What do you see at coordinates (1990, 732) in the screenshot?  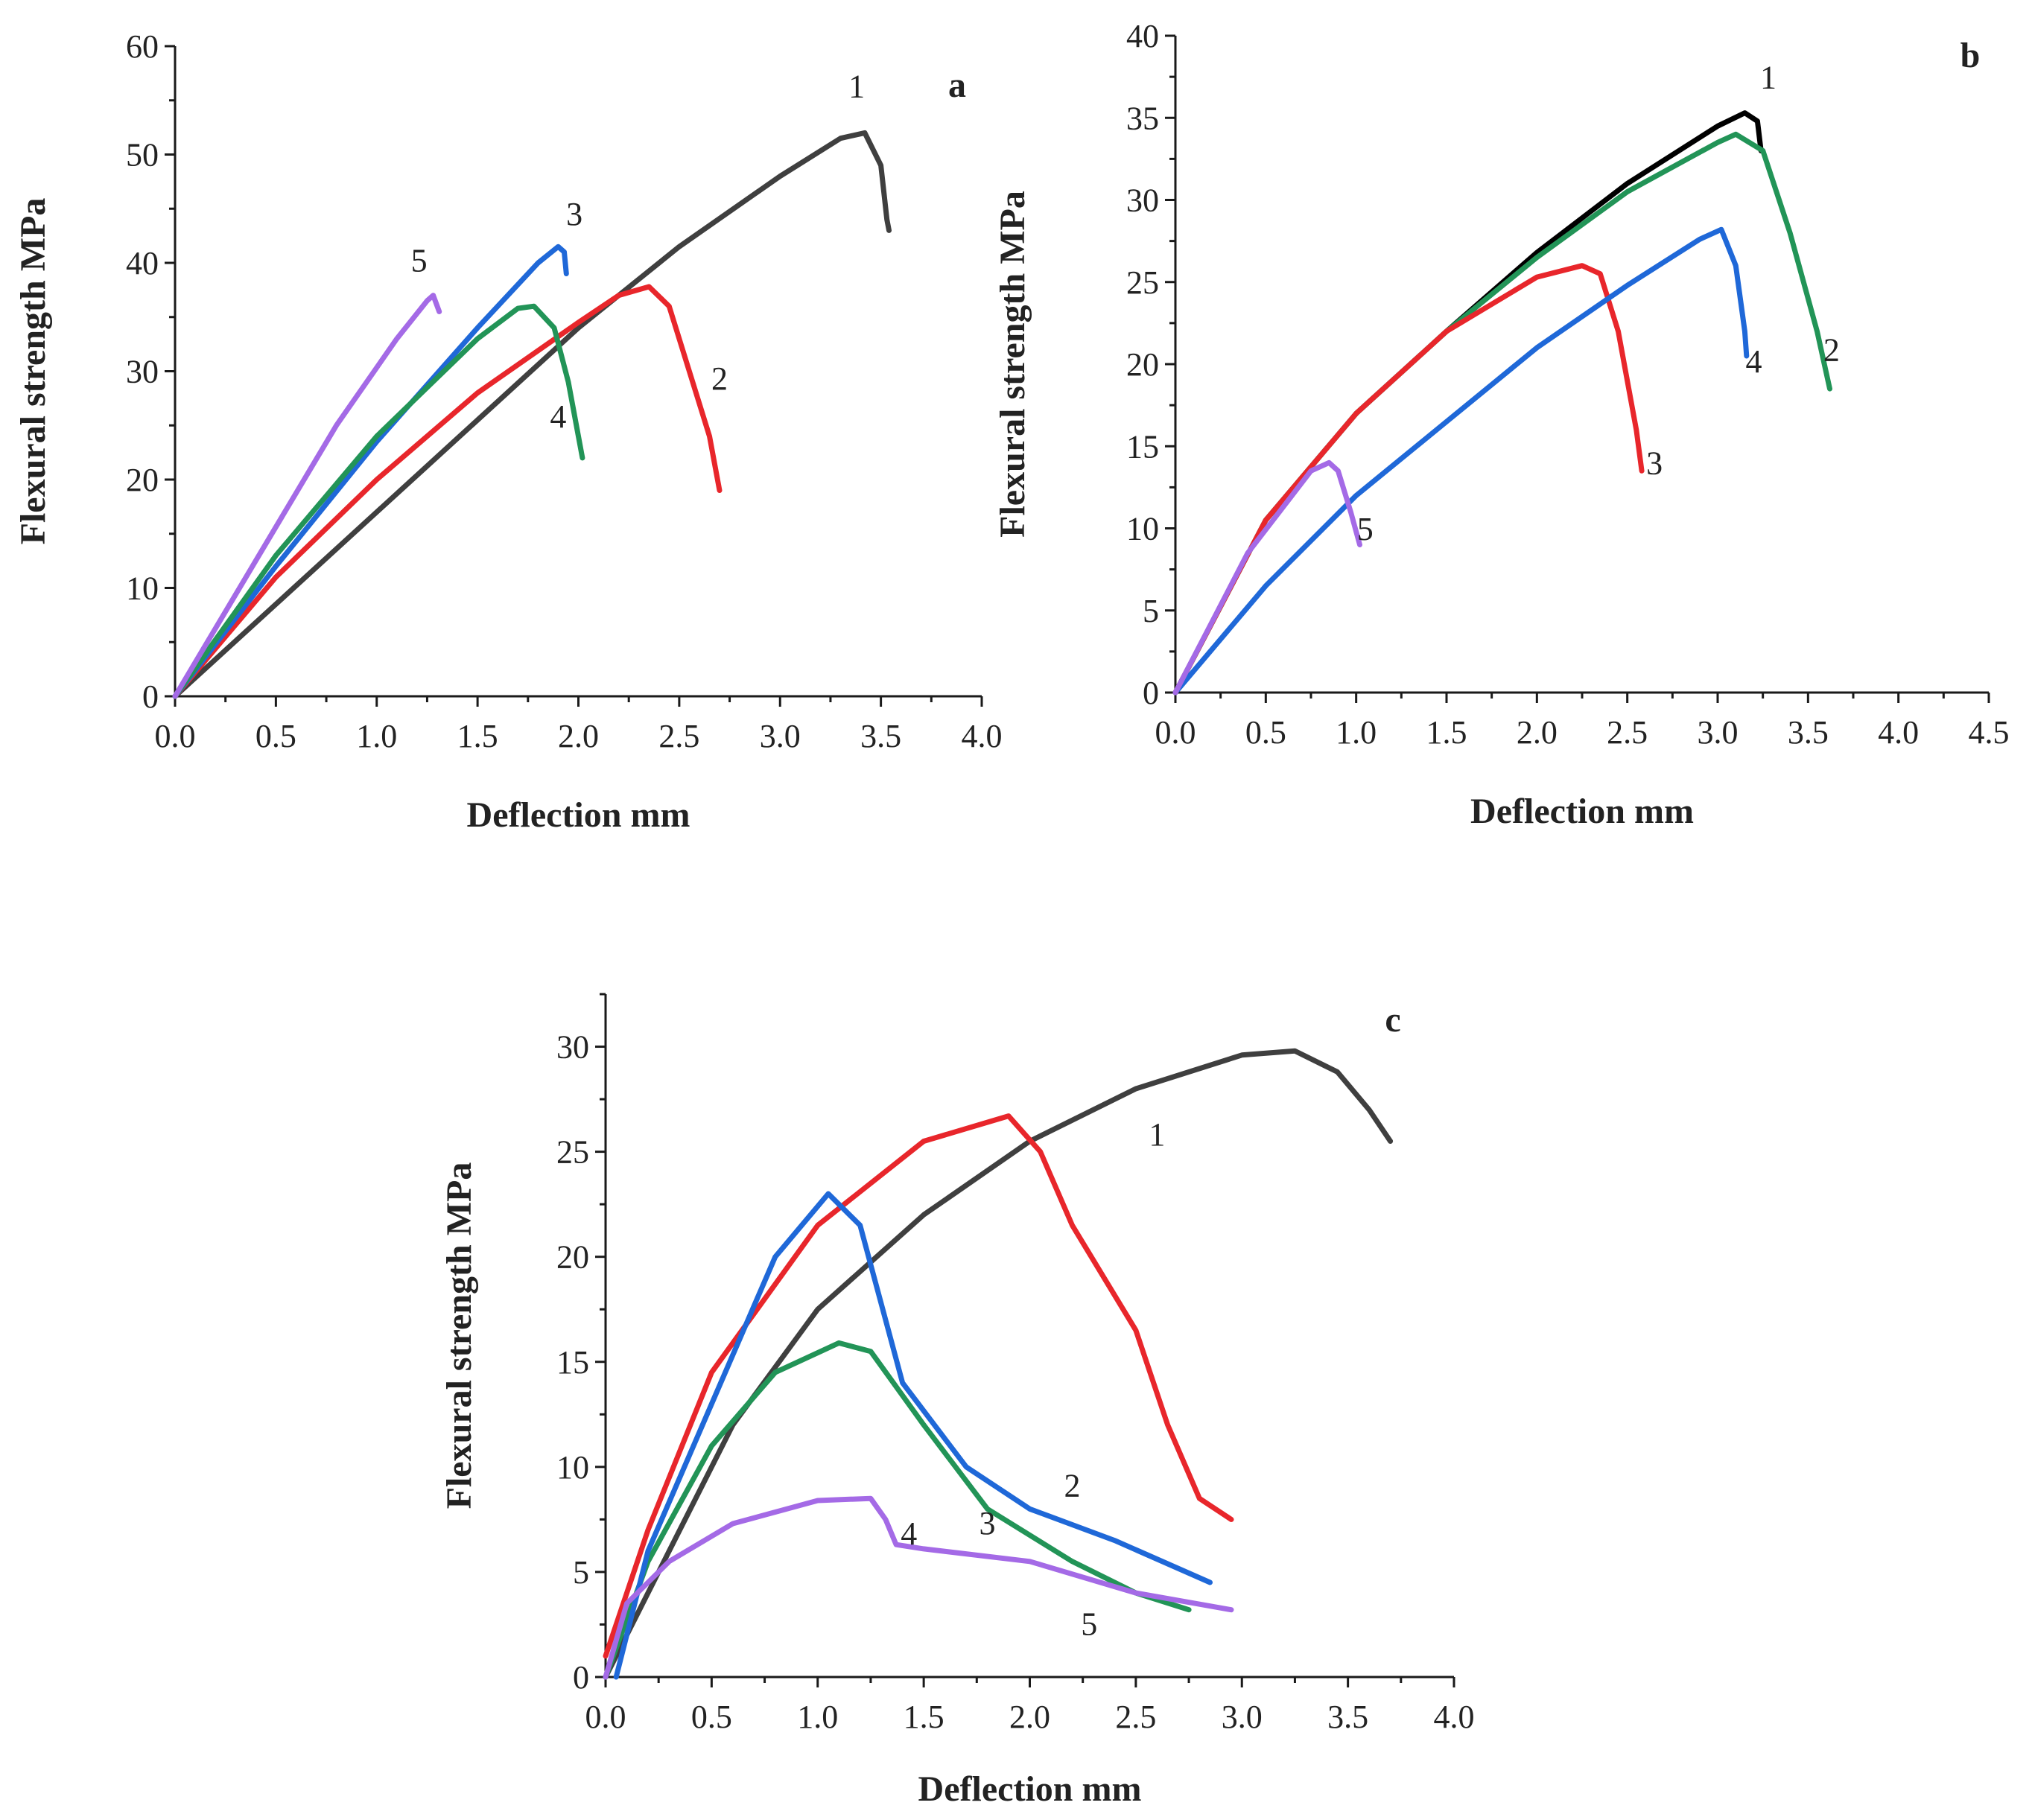 I see `x-tick-label: 4.5` at bounding box center [1990, 732].